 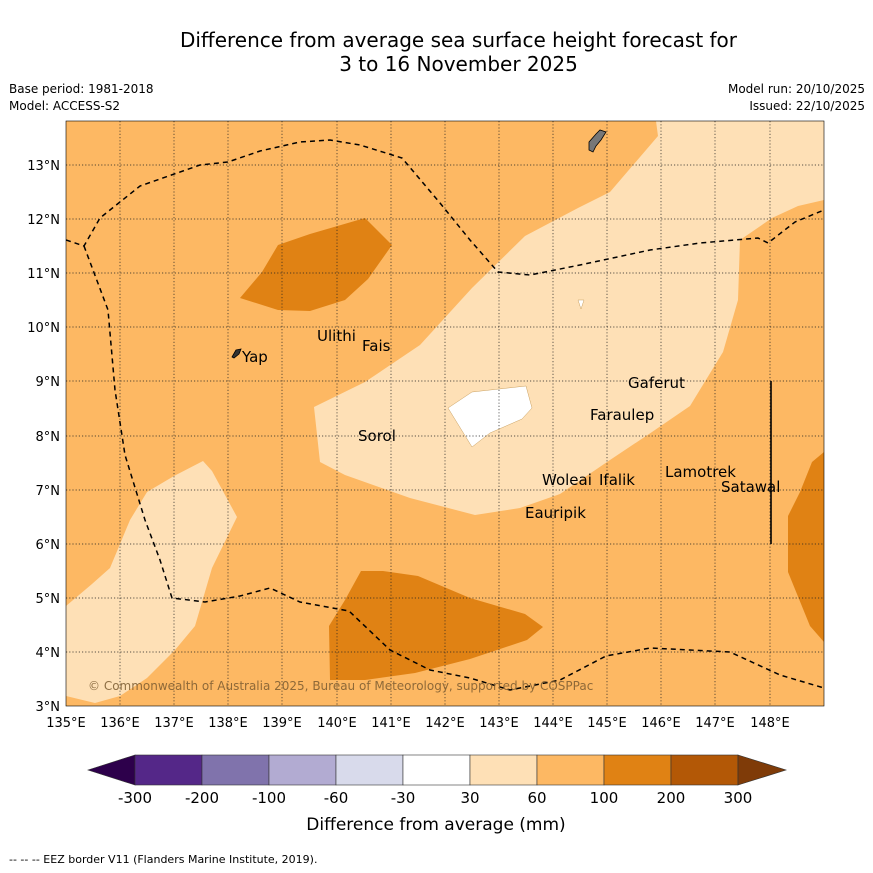 I want to click on x-tick: 137°E, so click(x=174, y=723).